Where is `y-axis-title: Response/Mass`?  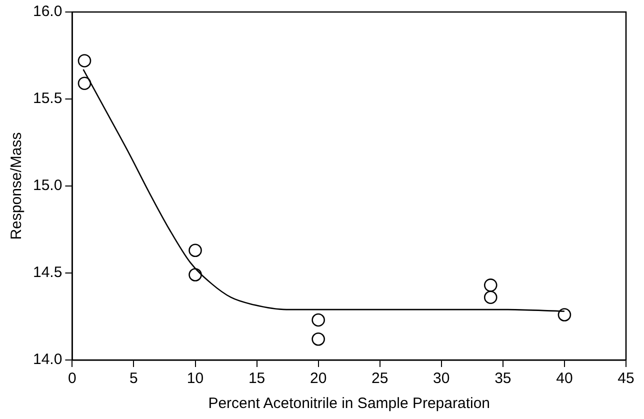 y-axis-title: Response/Mass is located at coordinates (17, 186).